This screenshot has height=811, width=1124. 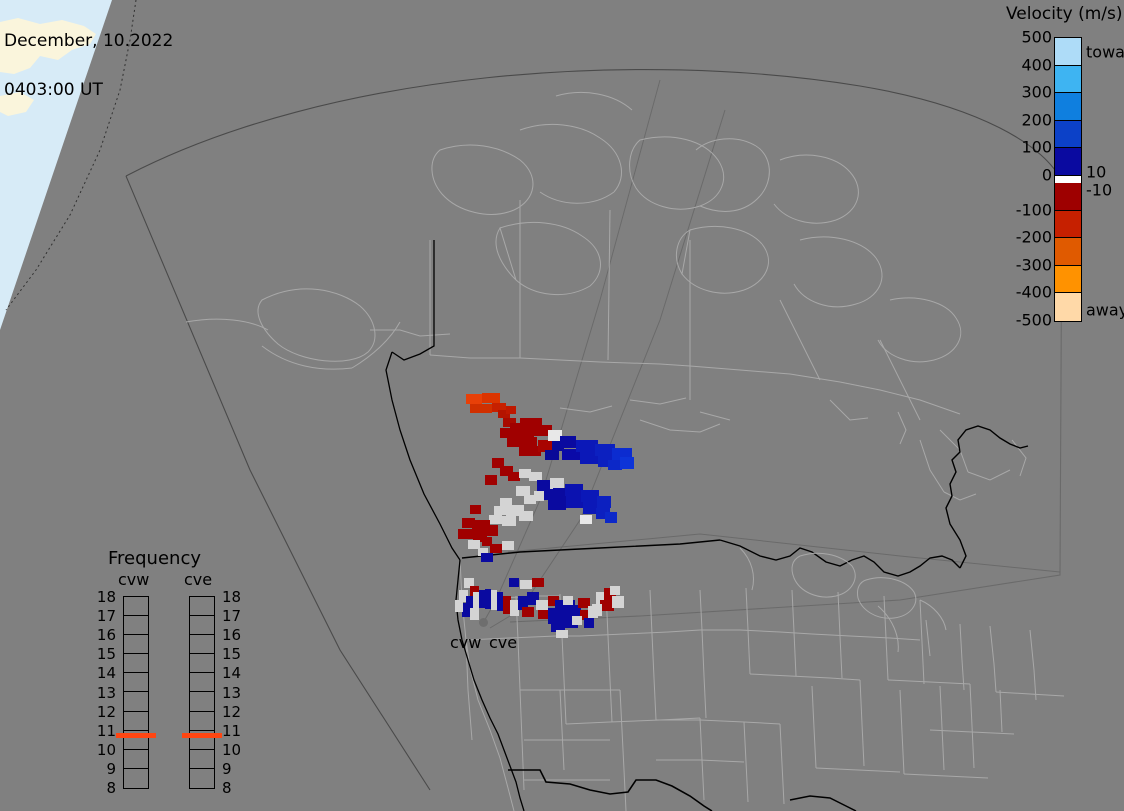 What do you see at coordinates (610, 790) in the screenshot?
I see `us-mexico-border` at bounding box center [610, 790].